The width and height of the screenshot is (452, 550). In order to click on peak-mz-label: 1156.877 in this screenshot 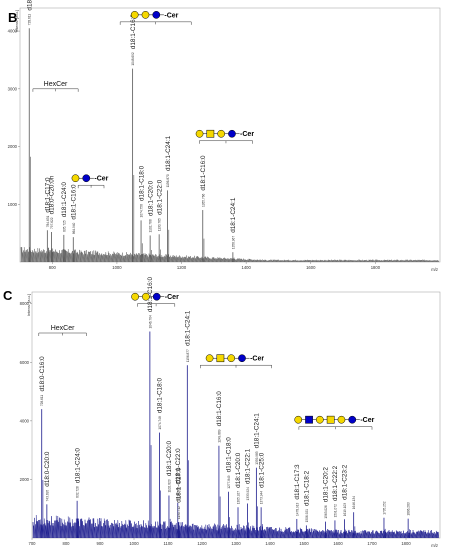, I will do `click(188, 355)`.